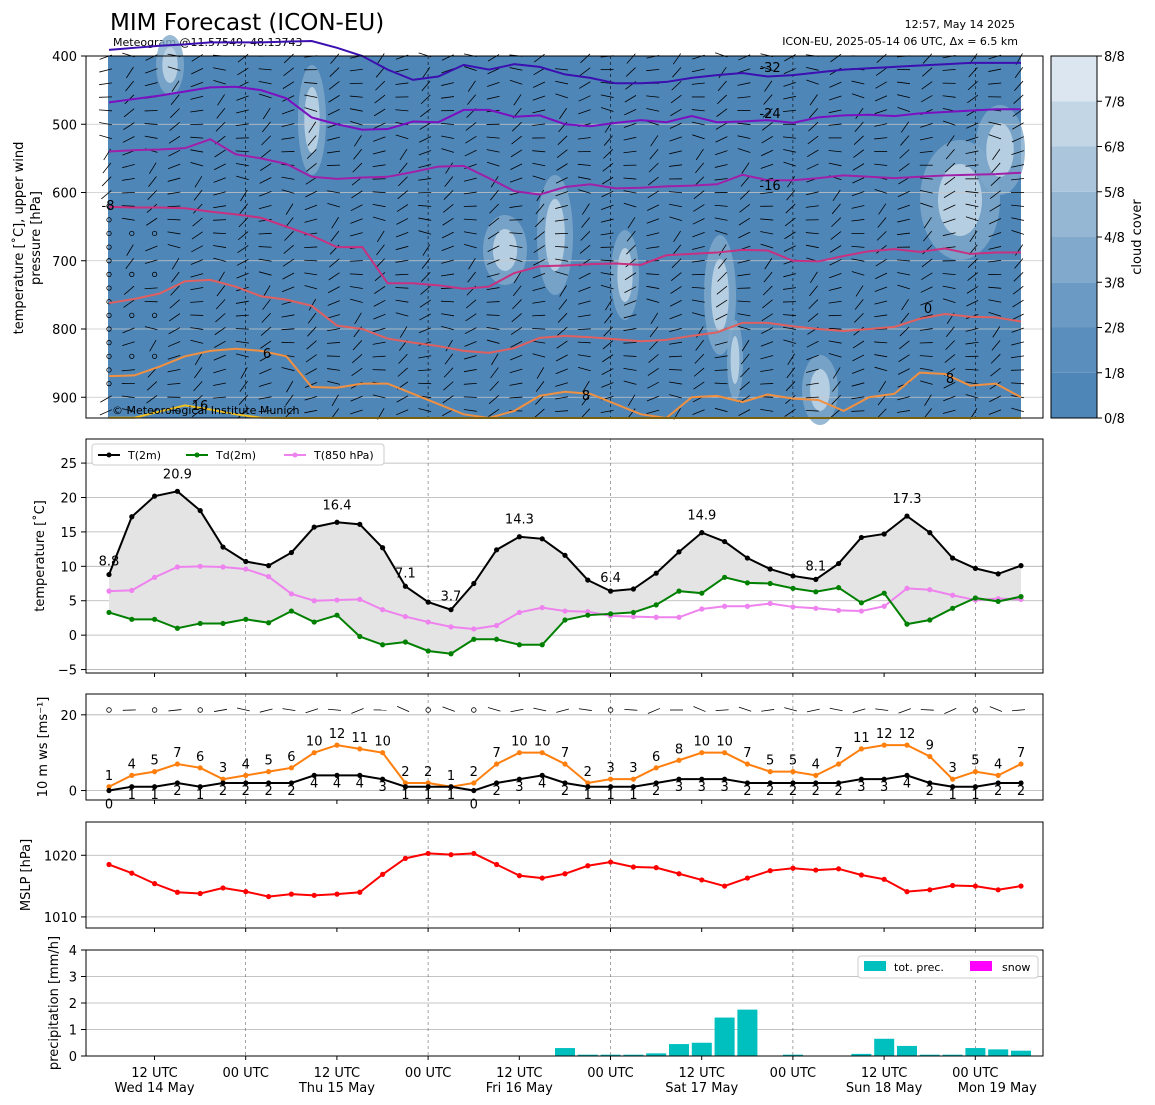 The height and width of the screenshot is (1105, 1155). Describe the element at coordinates (60, 918) in the screenshot. I see `y-tick-label: 1010` at that location.